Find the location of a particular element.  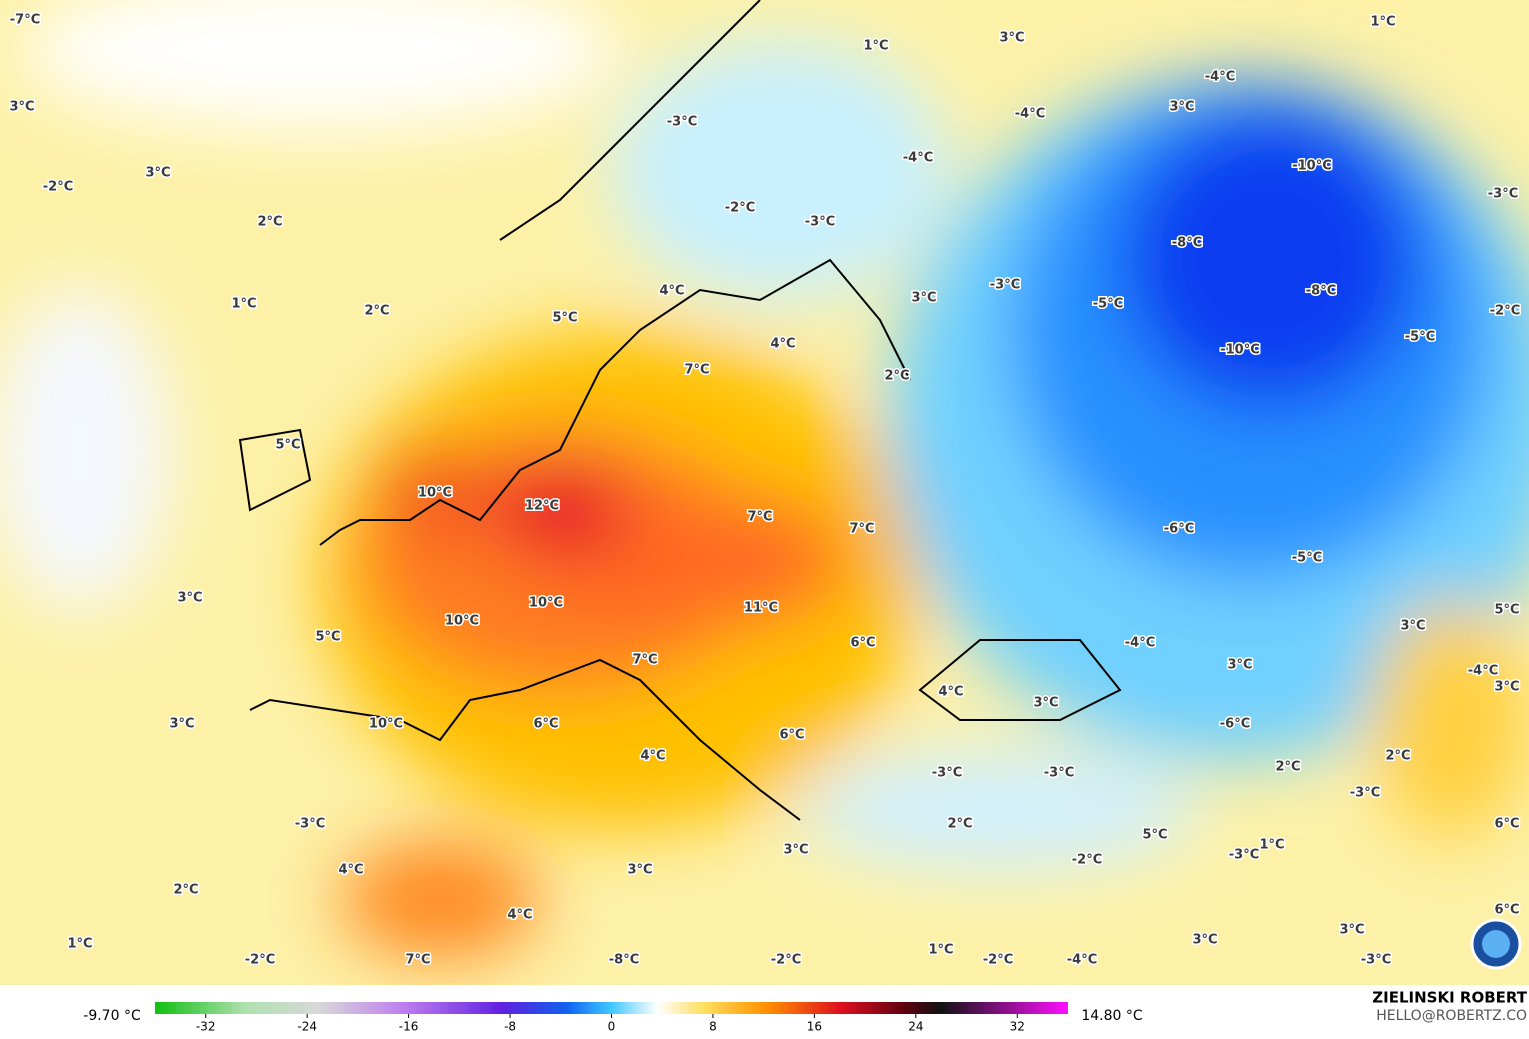

colorbar-min: -9.70 °C is located at coordinates (112, 1016).